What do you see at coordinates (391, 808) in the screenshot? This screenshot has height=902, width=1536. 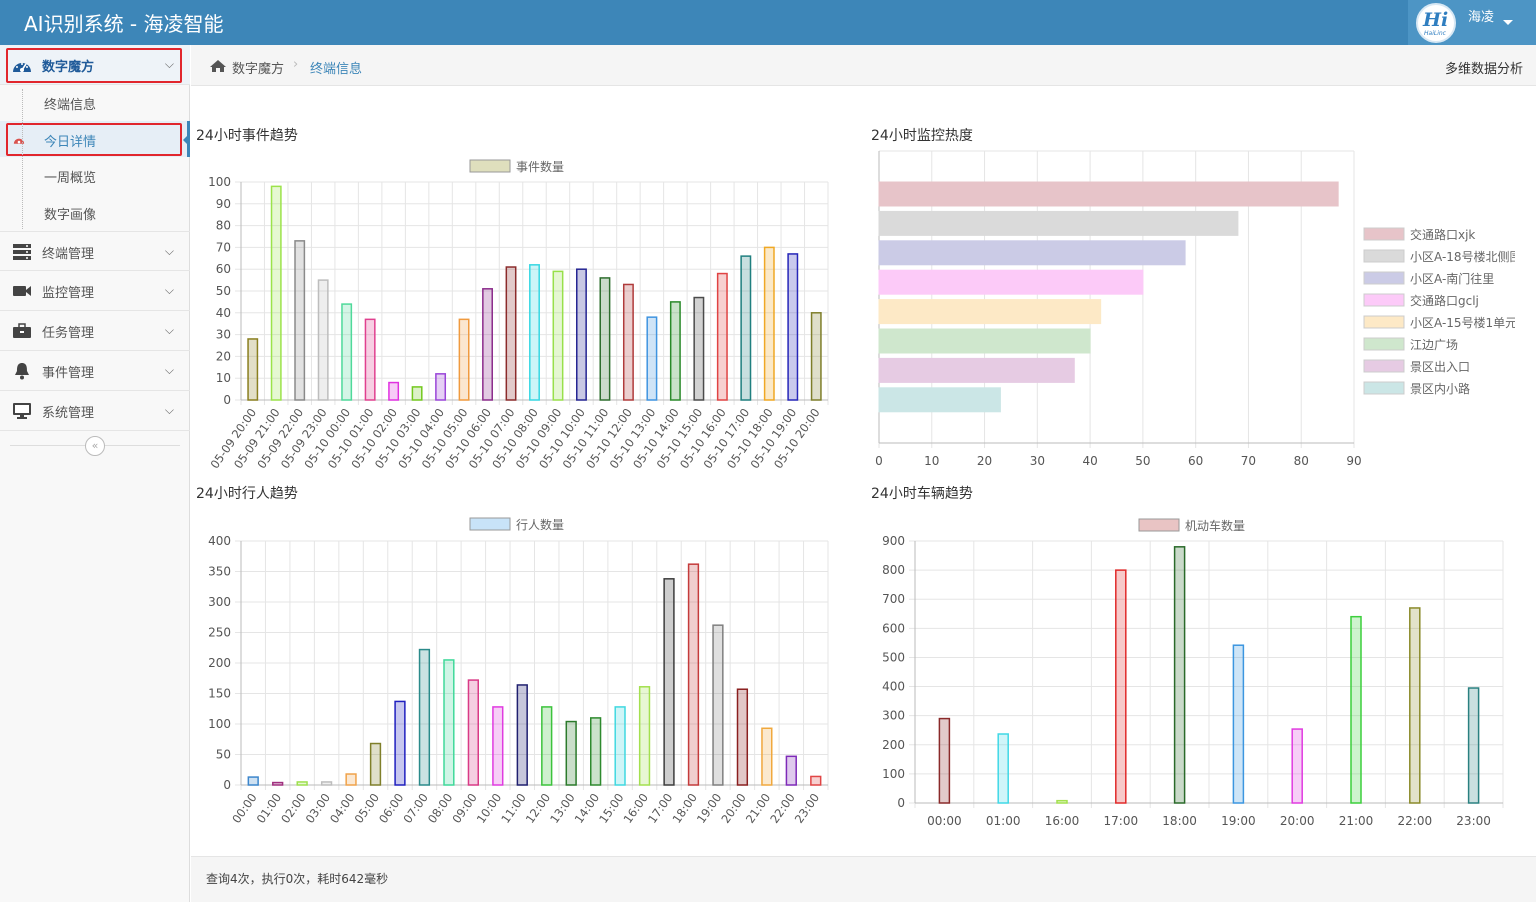 I see `x-tick-label: 06:00` at bounding box center [391, 808].